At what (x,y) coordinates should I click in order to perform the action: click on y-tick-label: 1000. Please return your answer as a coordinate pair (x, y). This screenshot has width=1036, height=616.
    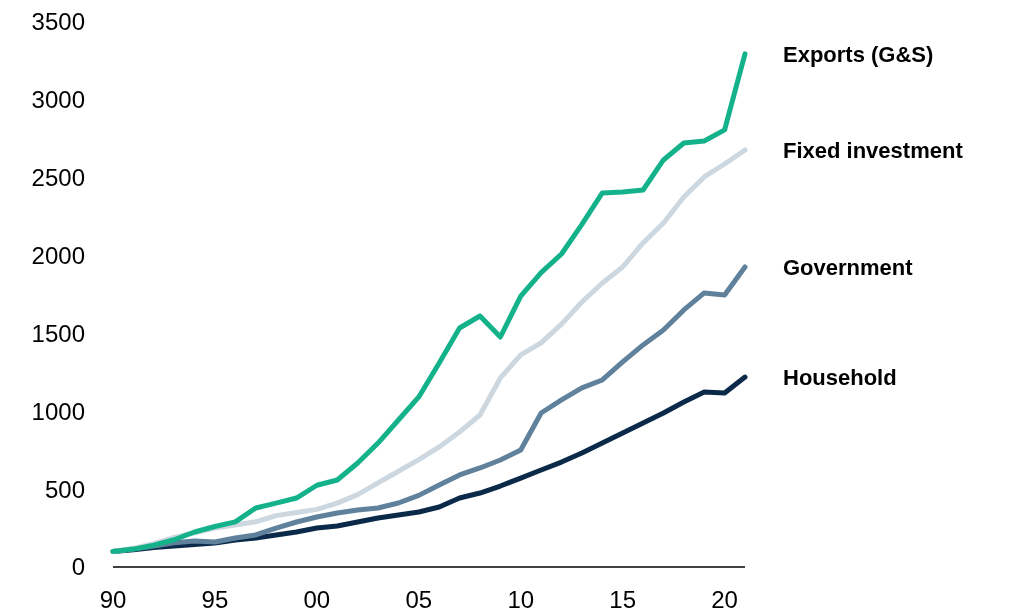
    Looking at the image, I should click on (58, 411).